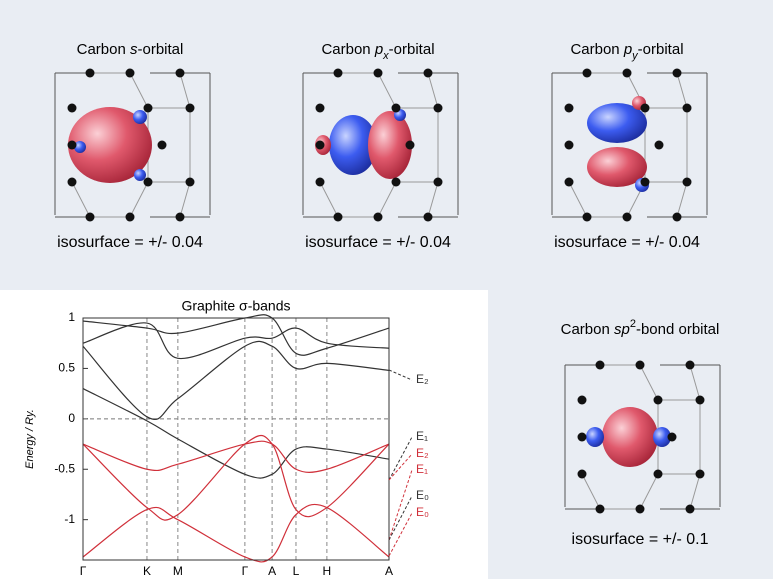 This screenshot has height=584, width=773. I want to click on title-part: -orbital, so click(161, 49).